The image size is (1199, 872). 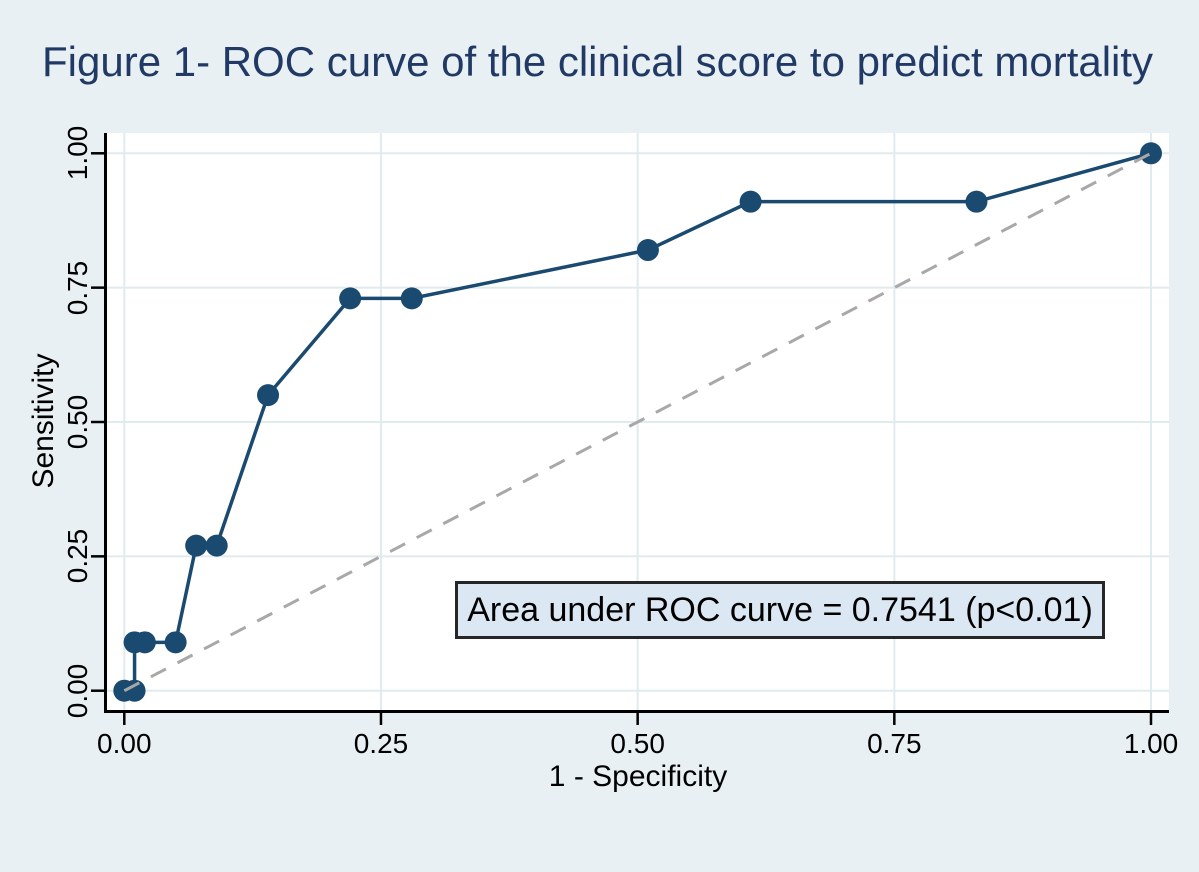 What do you see at coordinates (637, 743) in the screenshot?
I see `x-tick-label: 0.50` at bounding box center [637, 743].